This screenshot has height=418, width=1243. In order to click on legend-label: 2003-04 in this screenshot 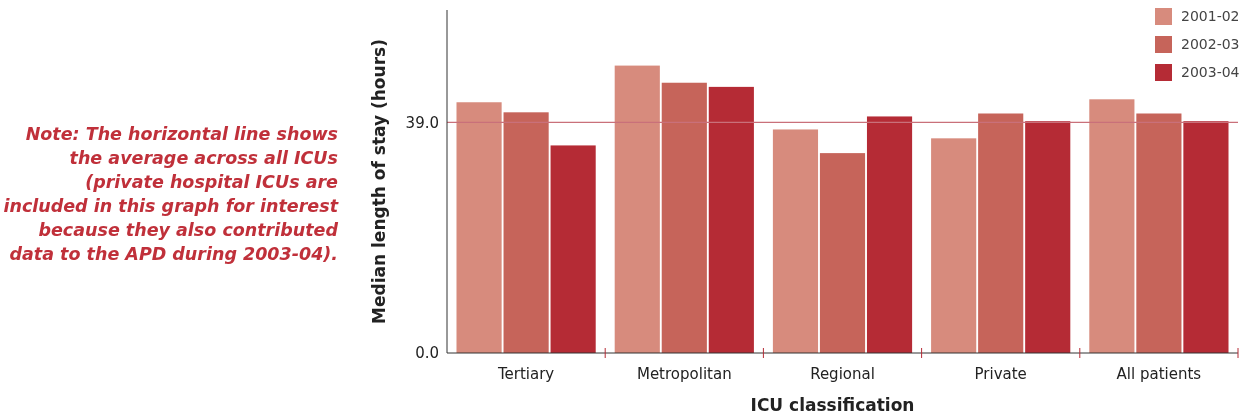, I will do `click(1210, 72)`.